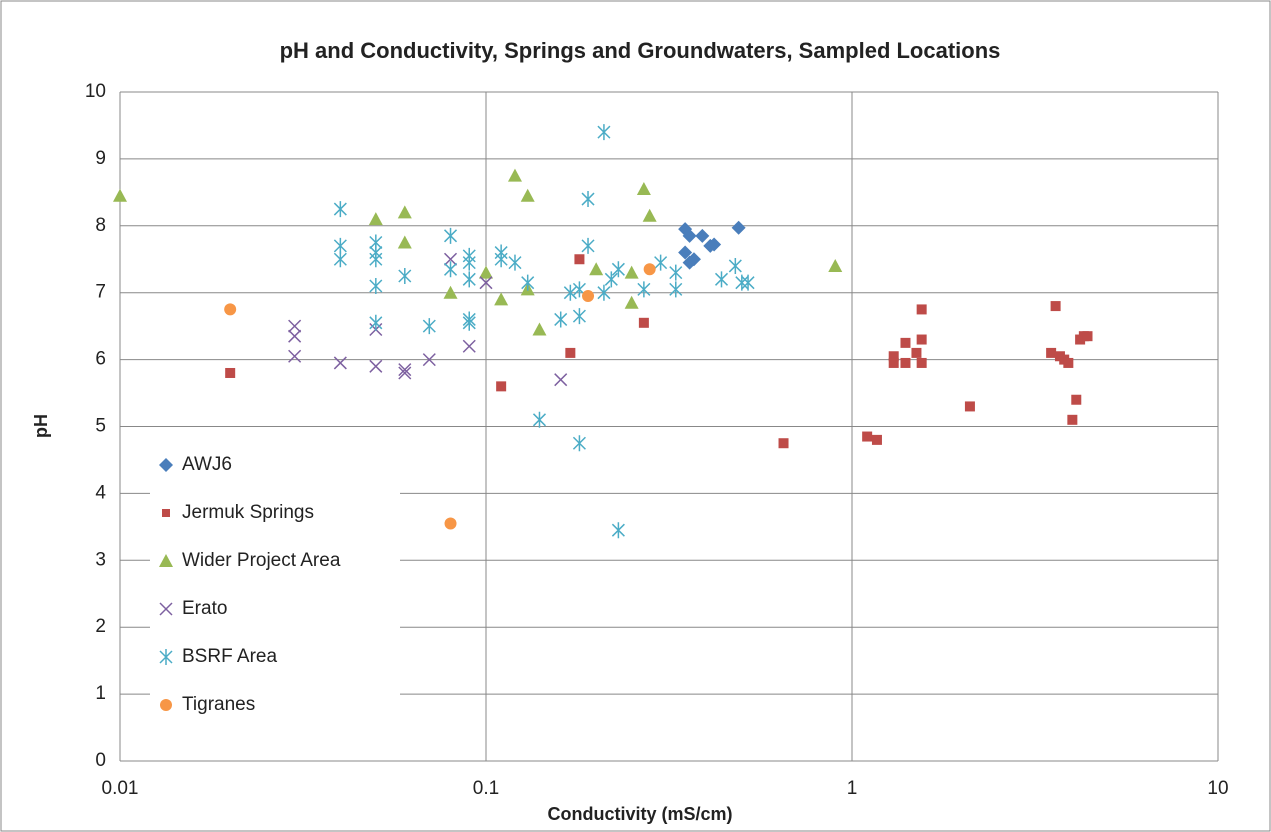 The height and width of the screenshot is (832, 1271). What do you see at coordinates (120, 788) in the screenshot?
I see `x-tick-label: 0.01` at bounding box center [120, 788].